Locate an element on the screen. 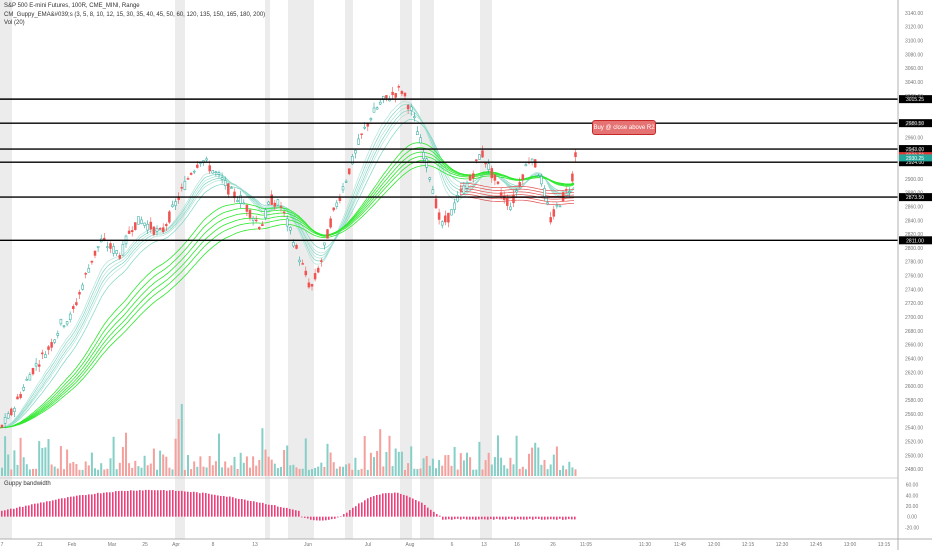 The height and width of the screenshot is (550, 932). guppy-bandwidth-bars is located at coordinates (288, 505).